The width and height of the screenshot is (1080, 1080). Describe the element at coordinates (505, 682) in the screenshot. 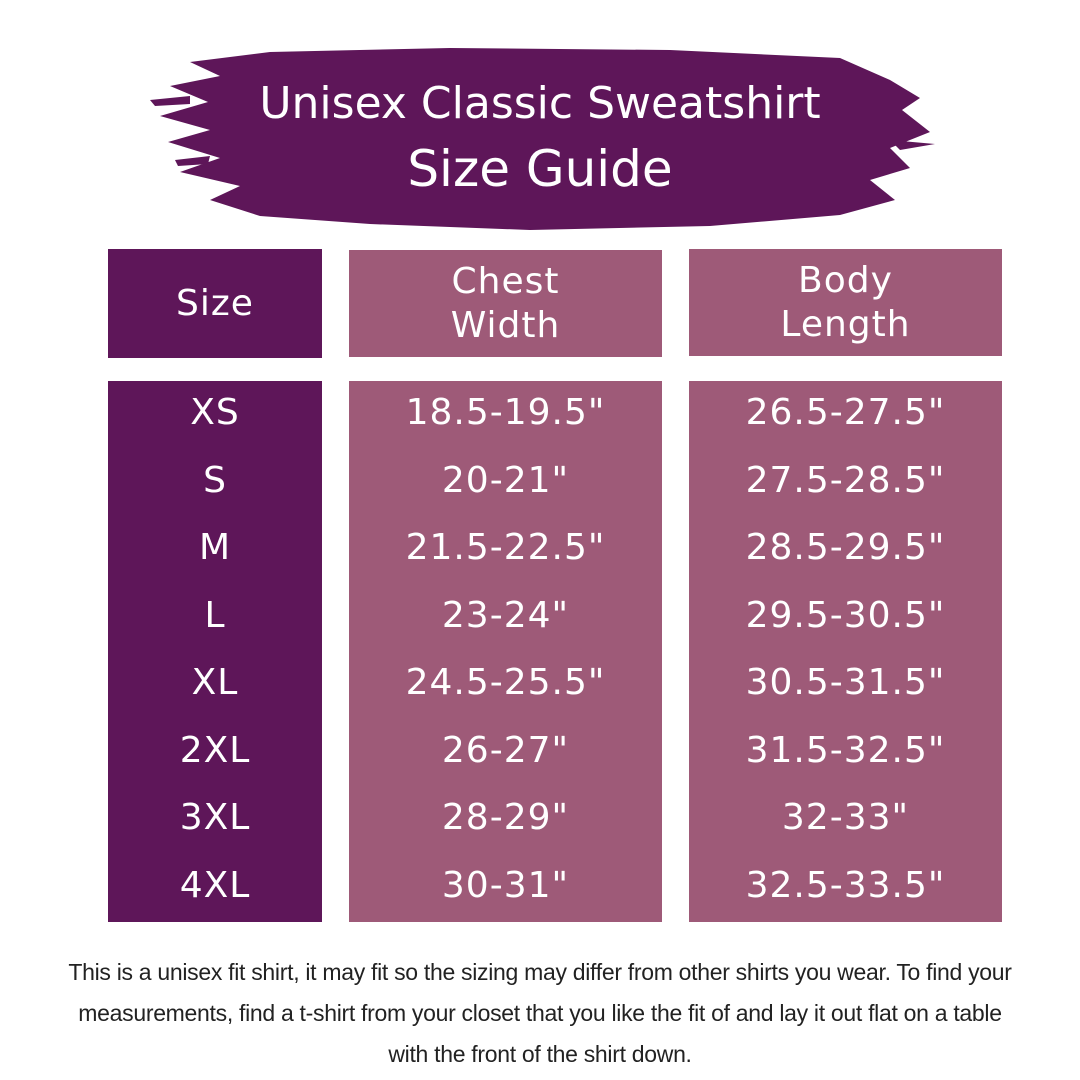

I see `cell-chest: 24.5-25.5"` at that location.